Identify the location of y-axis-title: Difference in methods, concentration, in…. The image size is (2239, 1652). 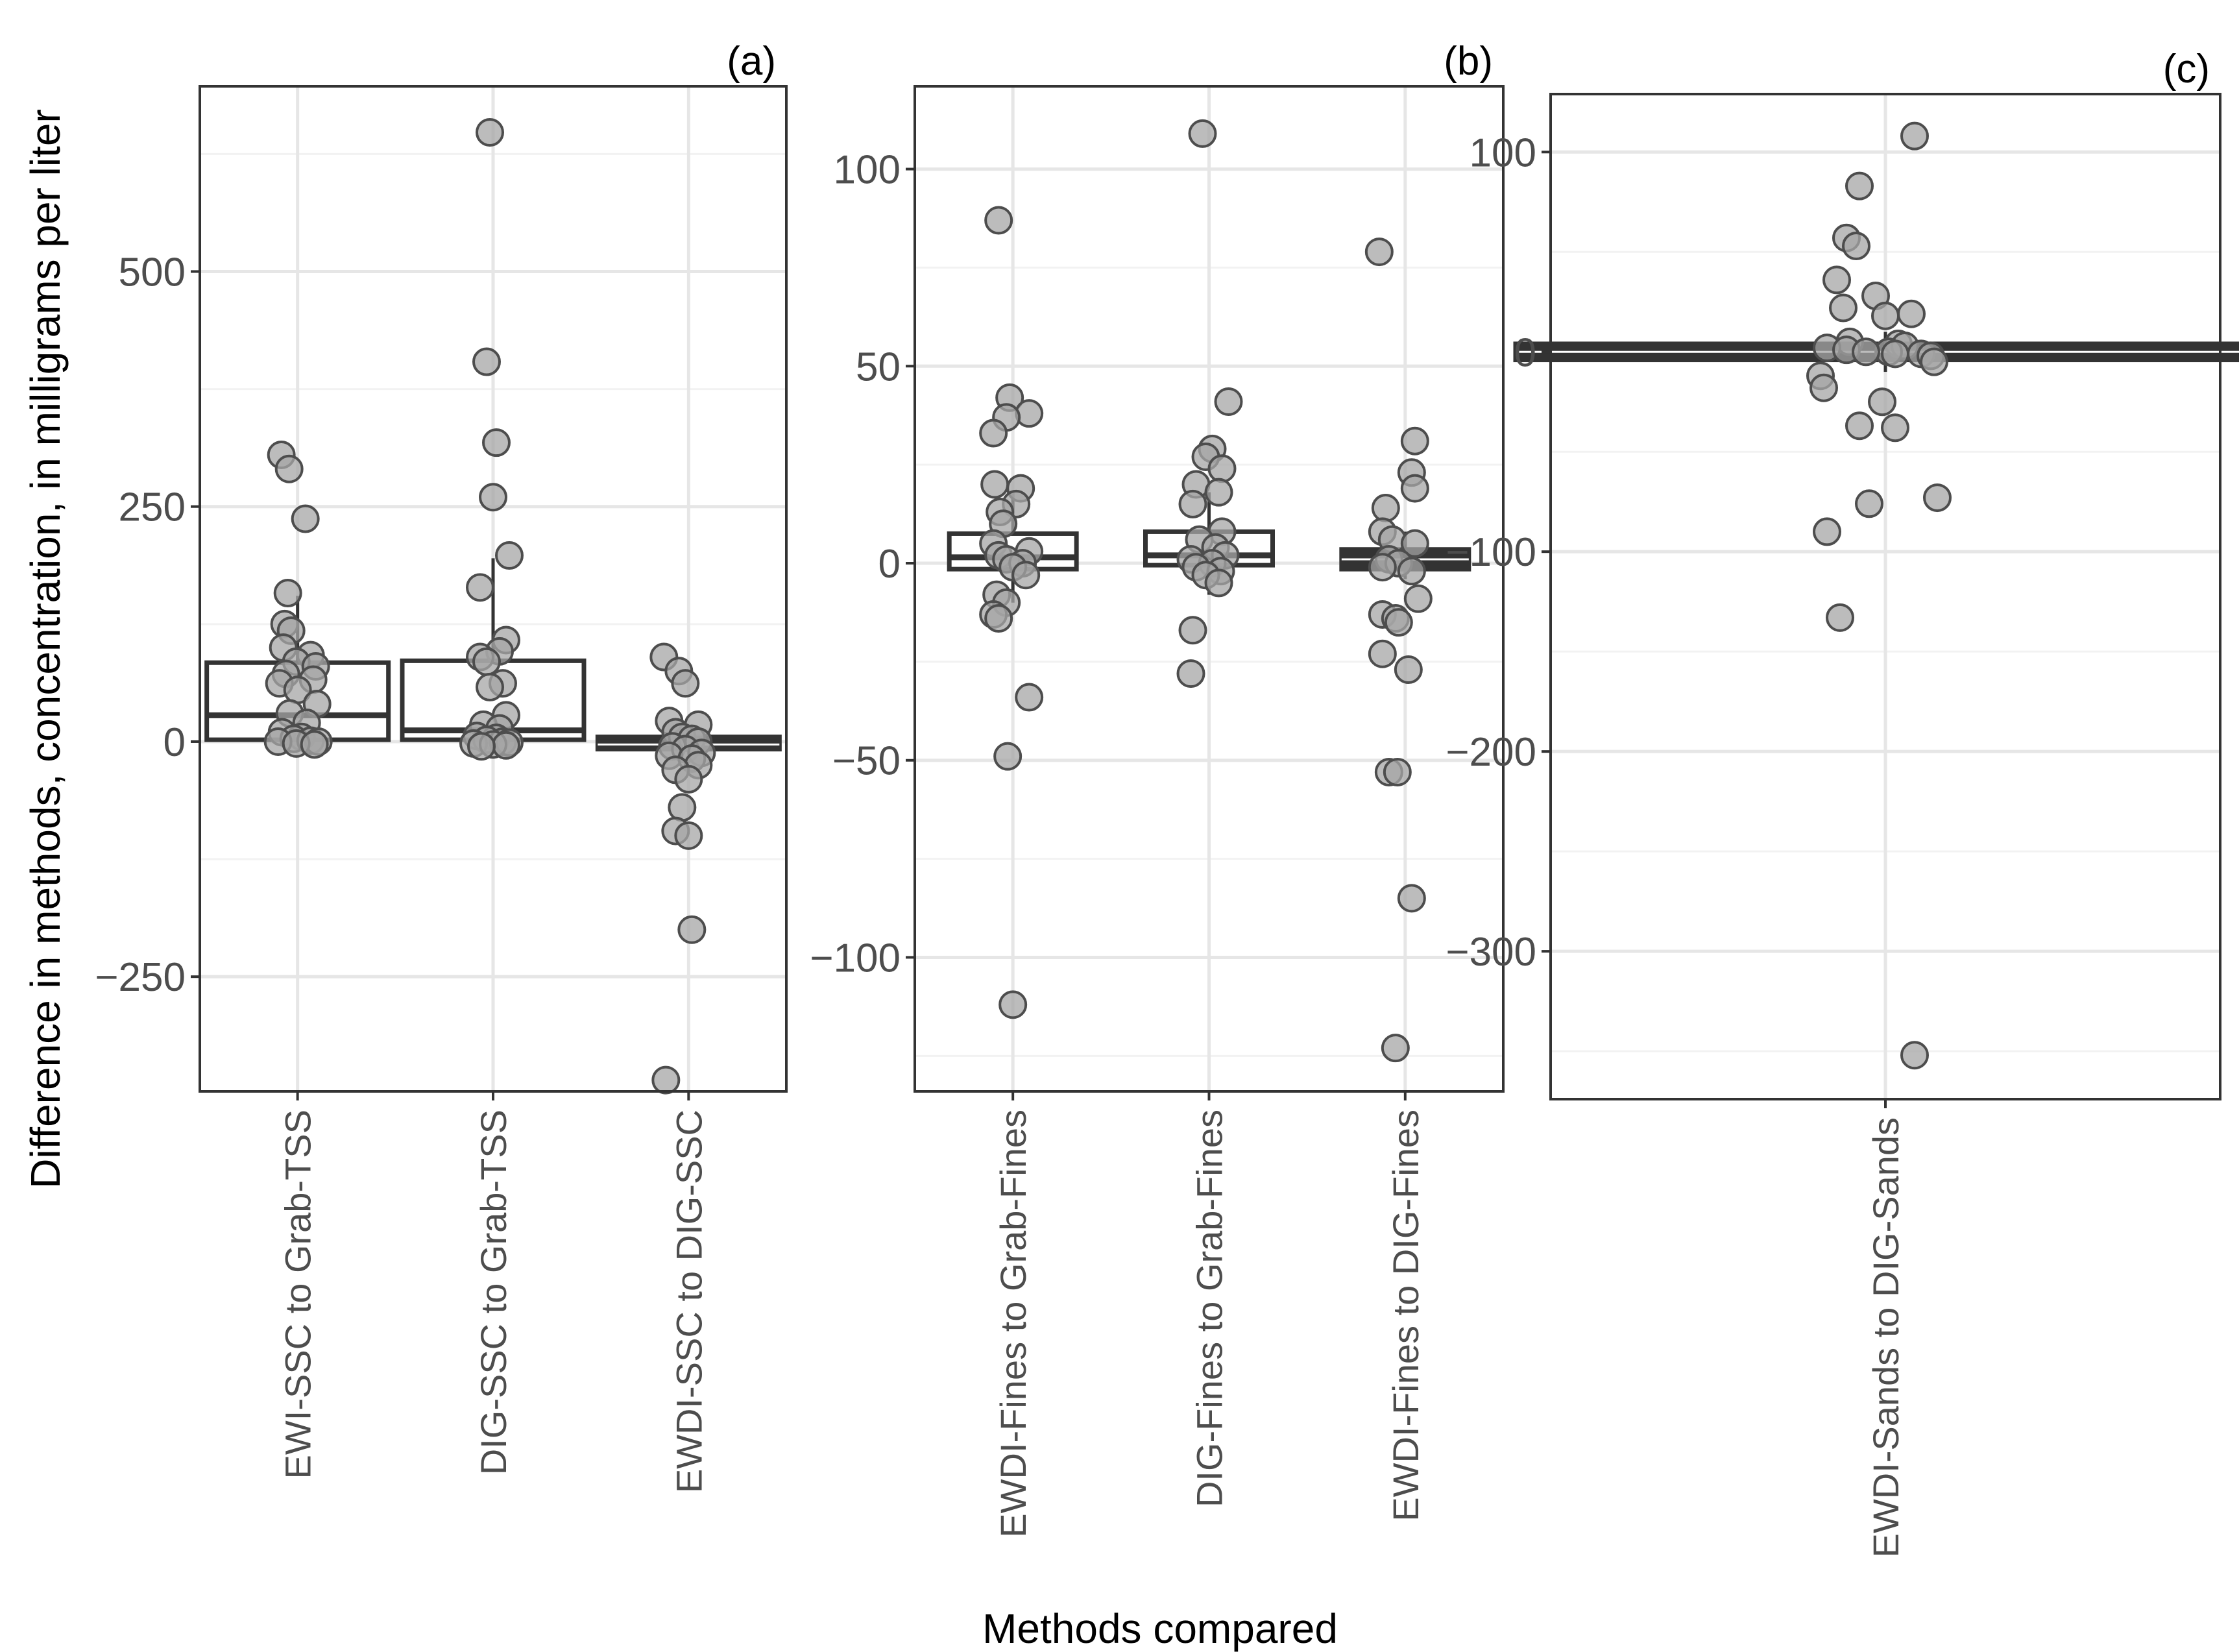
(45, 649).